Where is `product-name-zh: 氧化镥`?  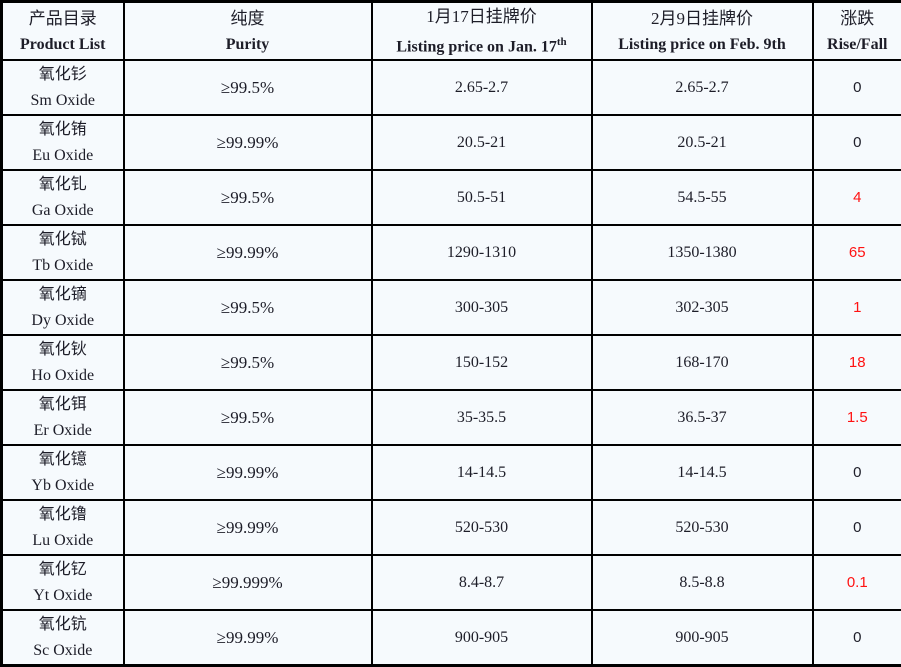
product-name-zh: 氧化镥 is located at coordinates (63, 515).